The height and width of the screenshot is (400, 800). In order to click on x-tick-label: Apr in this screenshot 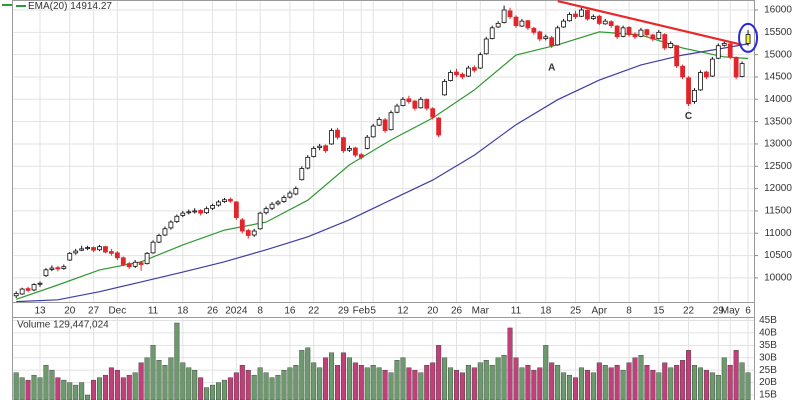, I will do `click(600, 311)`.